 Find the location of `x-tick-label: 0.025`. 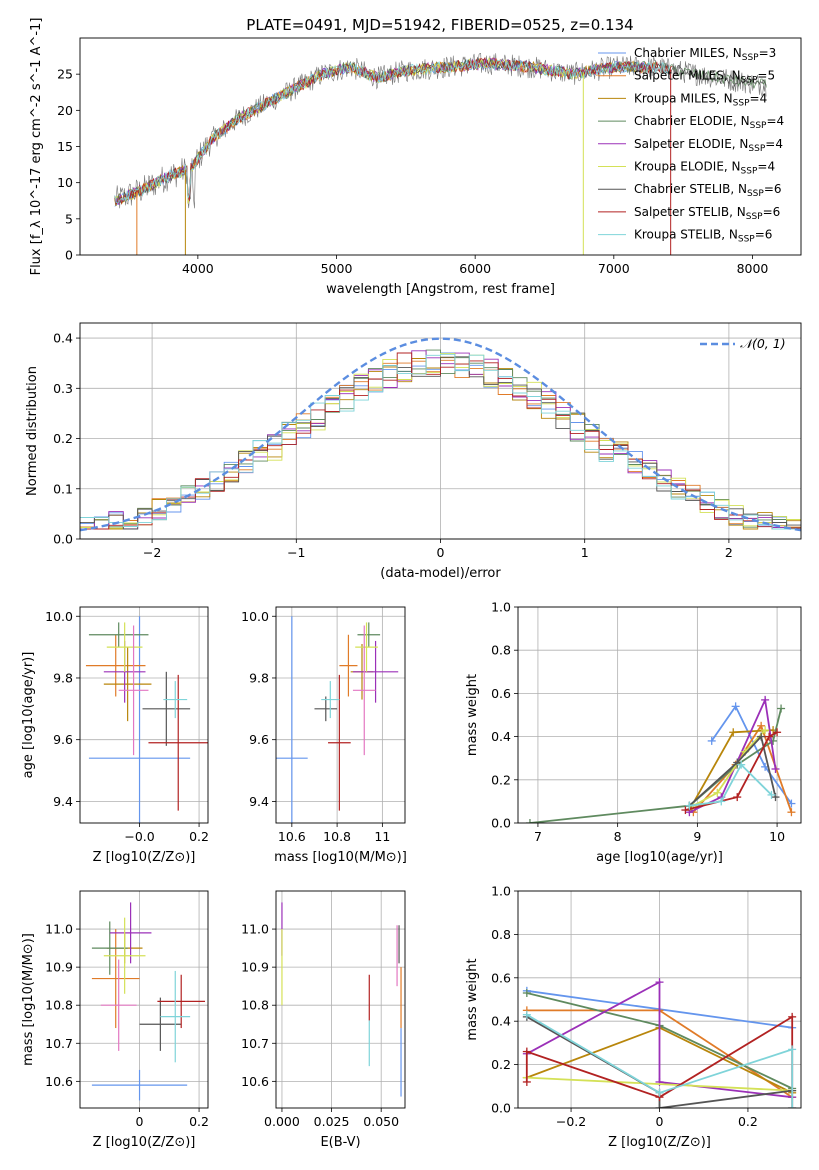

x-tick-label: 0.025 is located at coordinates (332, 1121).